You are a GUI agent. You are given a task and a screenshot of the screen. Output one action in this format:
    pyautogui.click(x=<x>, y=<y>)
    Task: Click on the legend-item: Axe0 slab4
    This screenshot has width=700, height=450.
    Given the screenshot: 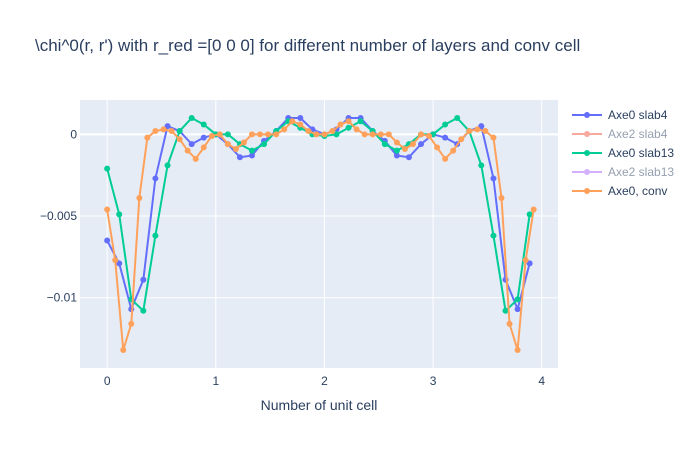 What is the action you would take?
    pyautogui.click(x=620, y=115)
    